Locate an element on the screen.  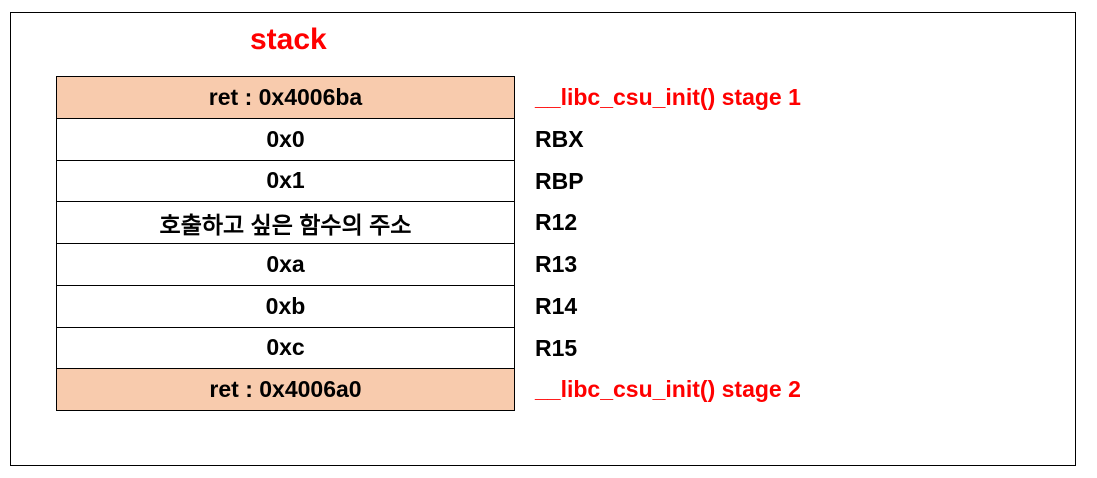
stack-cell-rbp-value: 0x1 is located at coordinates (285, 181).